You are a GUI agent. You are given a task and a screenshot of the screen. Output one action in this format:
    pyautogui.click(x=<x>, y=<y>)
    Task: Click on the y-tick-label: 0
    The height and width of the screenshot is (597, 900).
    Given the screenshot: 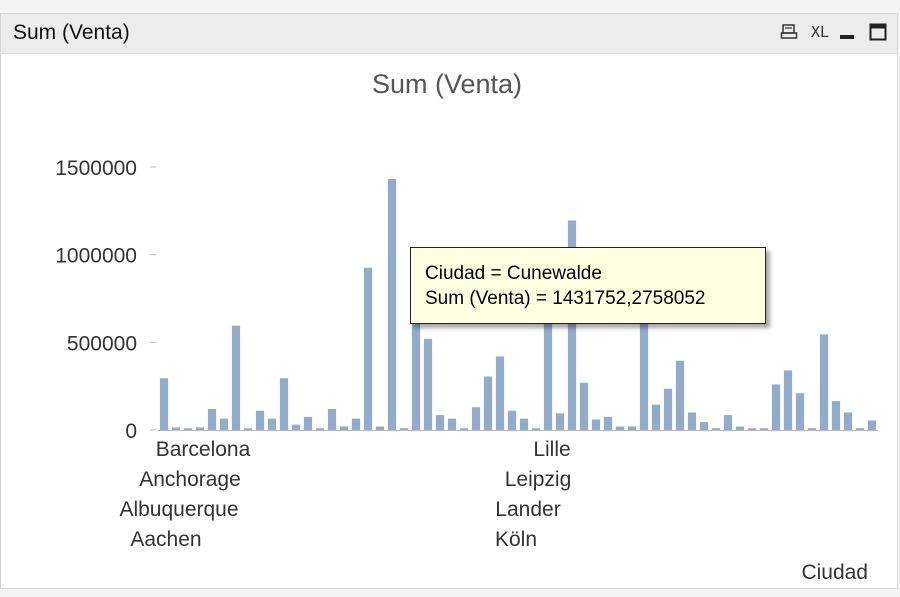 What is the action you would take?
    pyautogui.click(x=131, y=431)
    